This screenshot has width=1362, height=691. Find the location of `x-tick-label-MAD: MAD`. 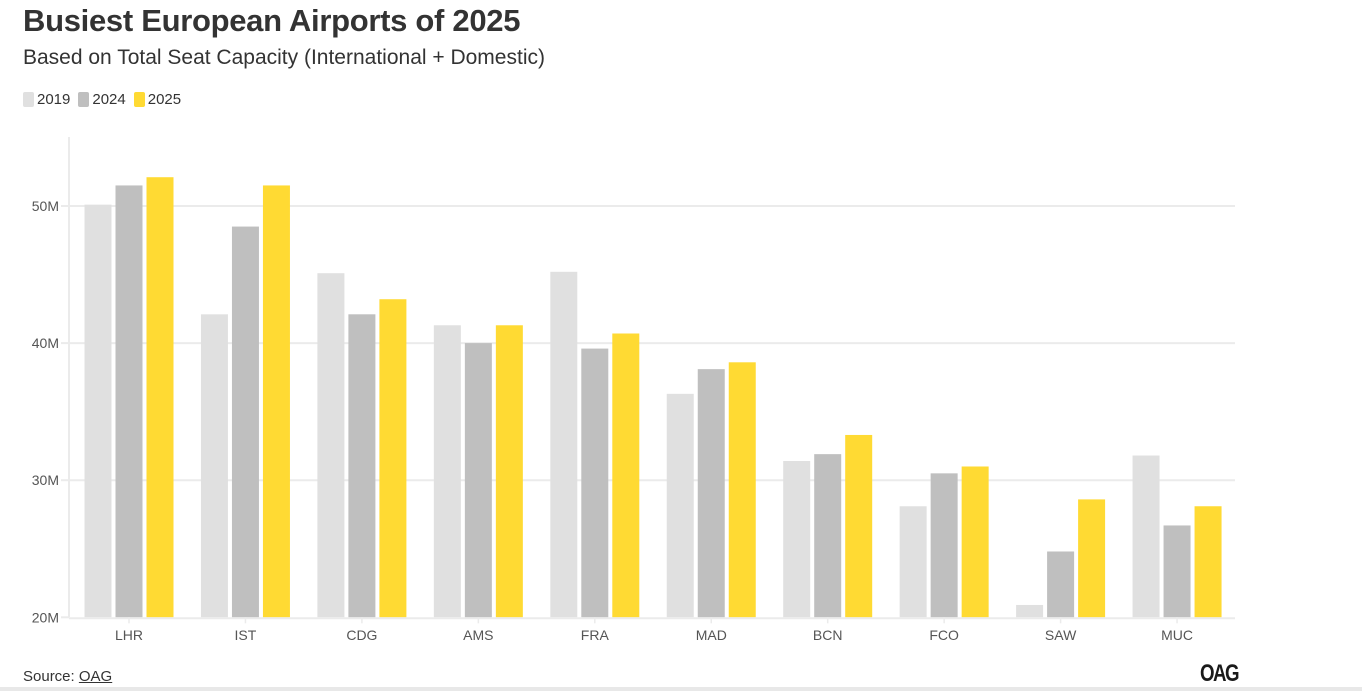

x-tick-label-MAD: MAD is located at coordinates (711, 635).